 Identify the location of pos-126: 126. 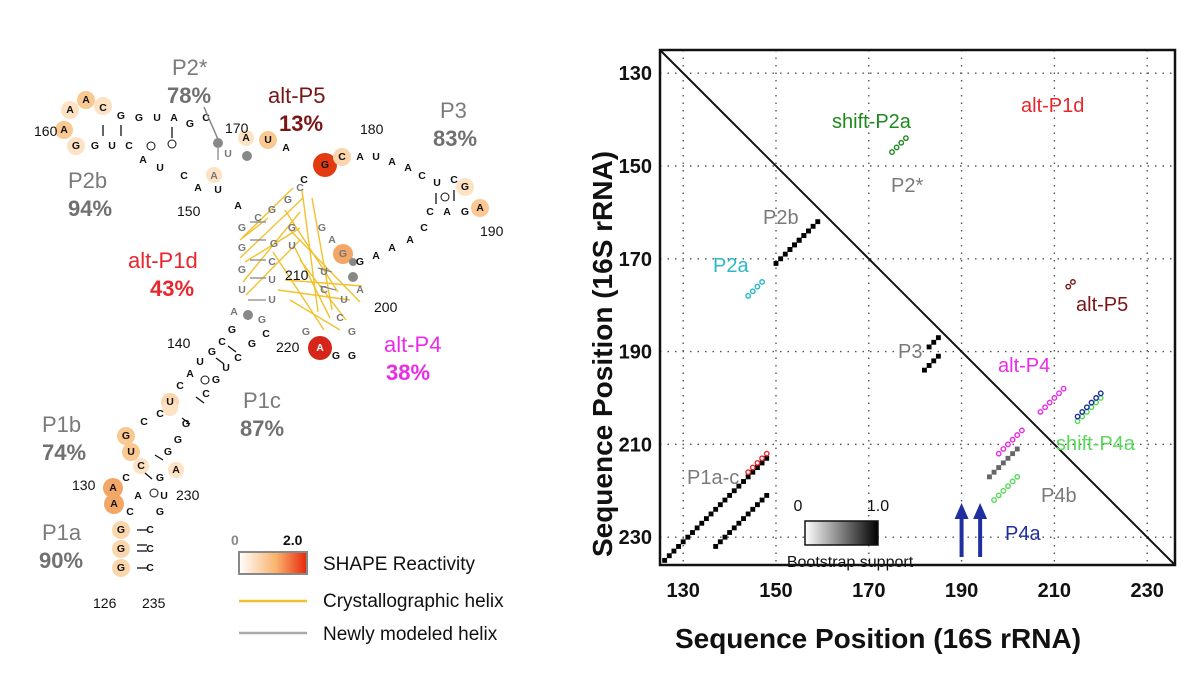
(105, 603).